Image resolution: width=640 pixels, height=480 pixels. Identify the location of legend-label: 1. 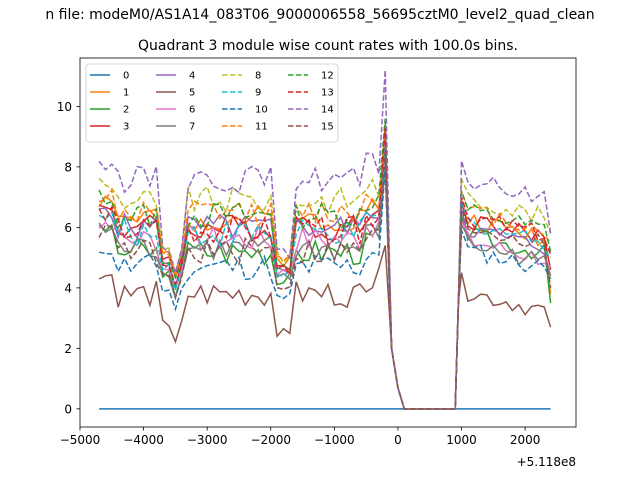
(126, 93).